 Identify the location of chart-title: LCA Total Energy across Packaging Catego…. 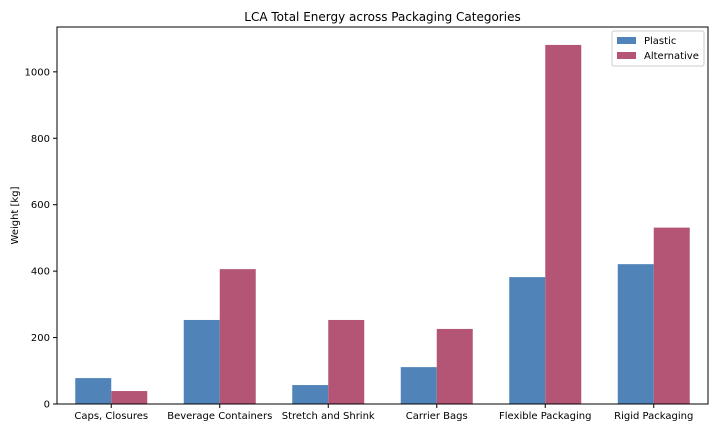
(382, 17).